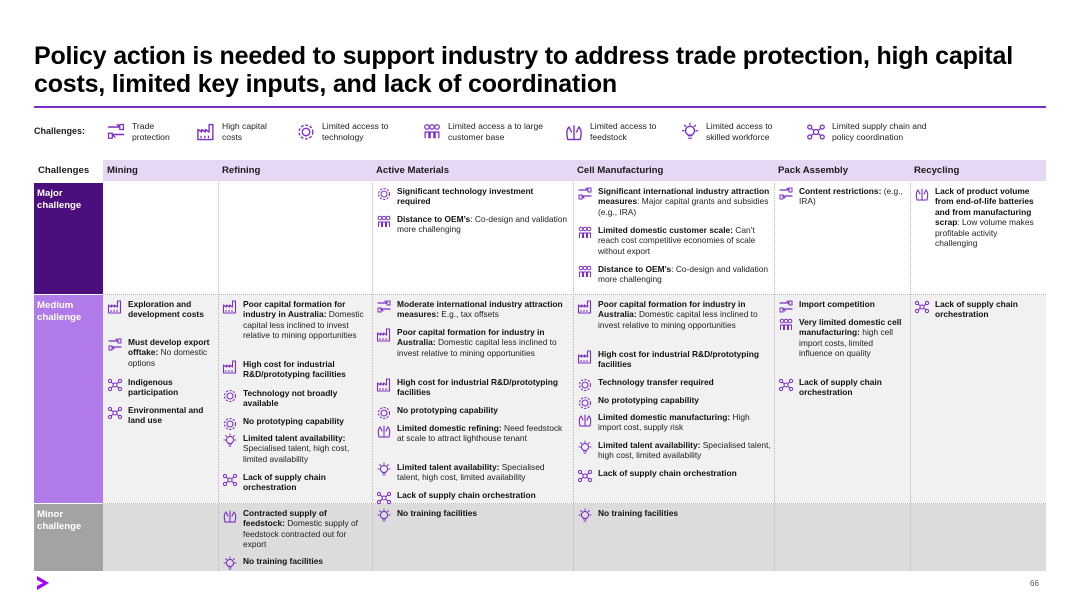 Image resolution: width=1080 pixels, height=607 pixels. I want to click on legend-item-technology: Limited access to technology, so click(349, 131).